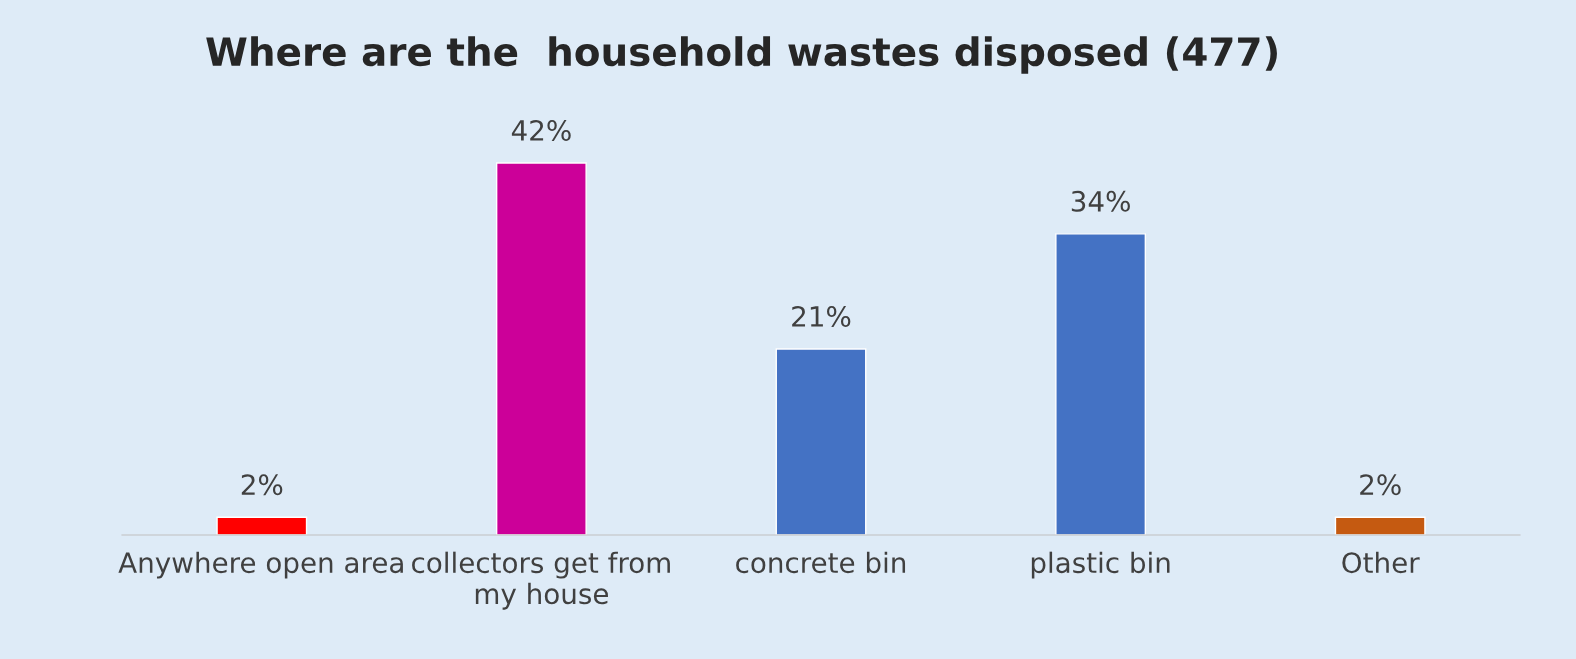 The height and width of the screenshot is (659, 1576). What do you see at coordinates (541, 130) in the screenshot?
I see `data-label: 42%` at bounding box center [541, 130].